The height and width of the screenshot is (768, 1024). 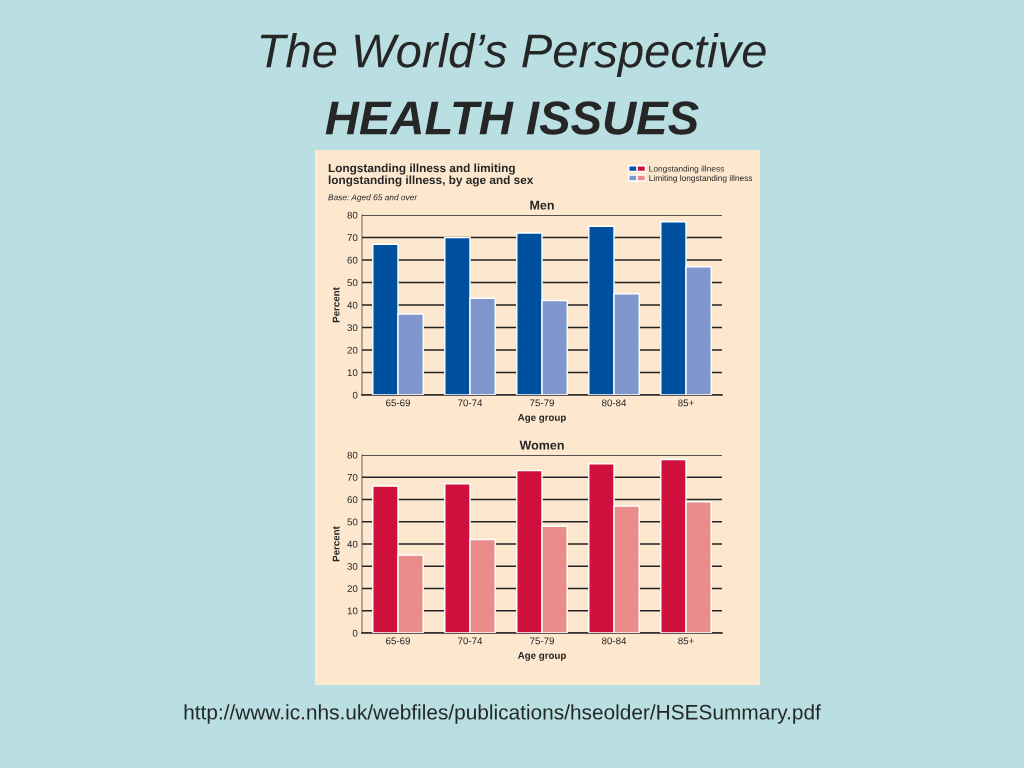 I want to click on text: http://www.ic.nhs.uk/webfiles/publications/hseolder/HSESummary.pdf, so click(x=502, y=714).